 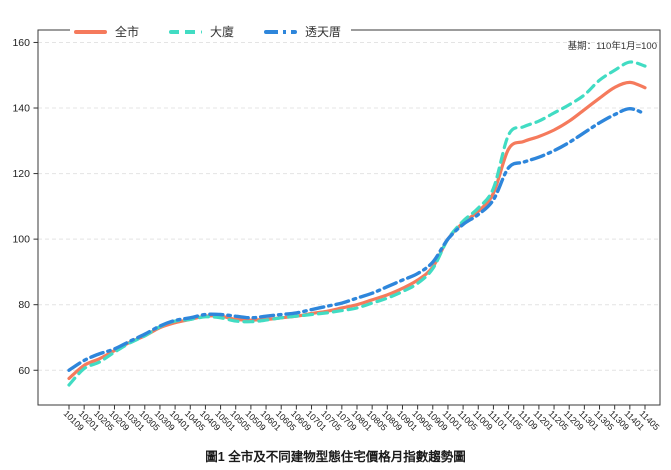 What do you see at coordinates (281, 32) in the screenshot?
I see `townhouse-line-swatch-icon` at bounding box center [281, 32].